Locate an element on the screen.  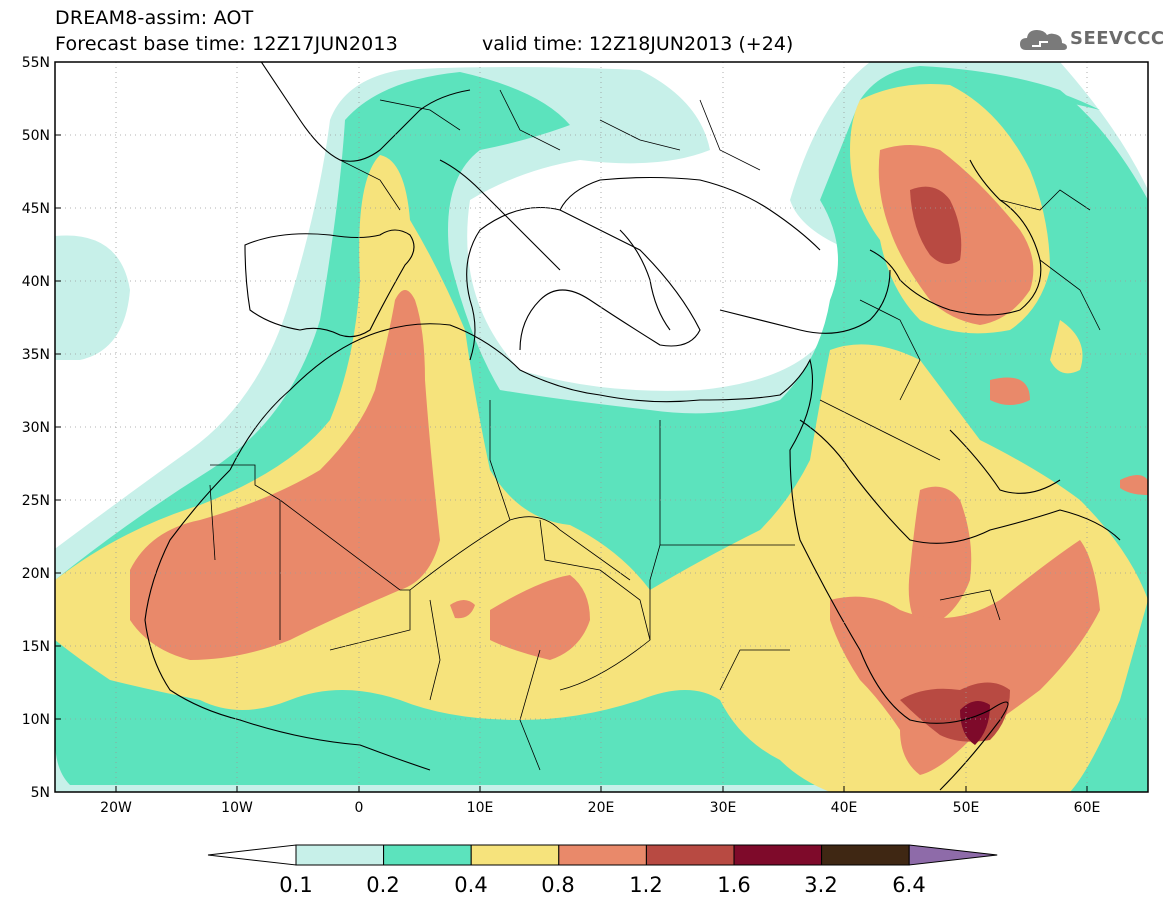
lon-label: 60E is located at coordinates (1087, 808).